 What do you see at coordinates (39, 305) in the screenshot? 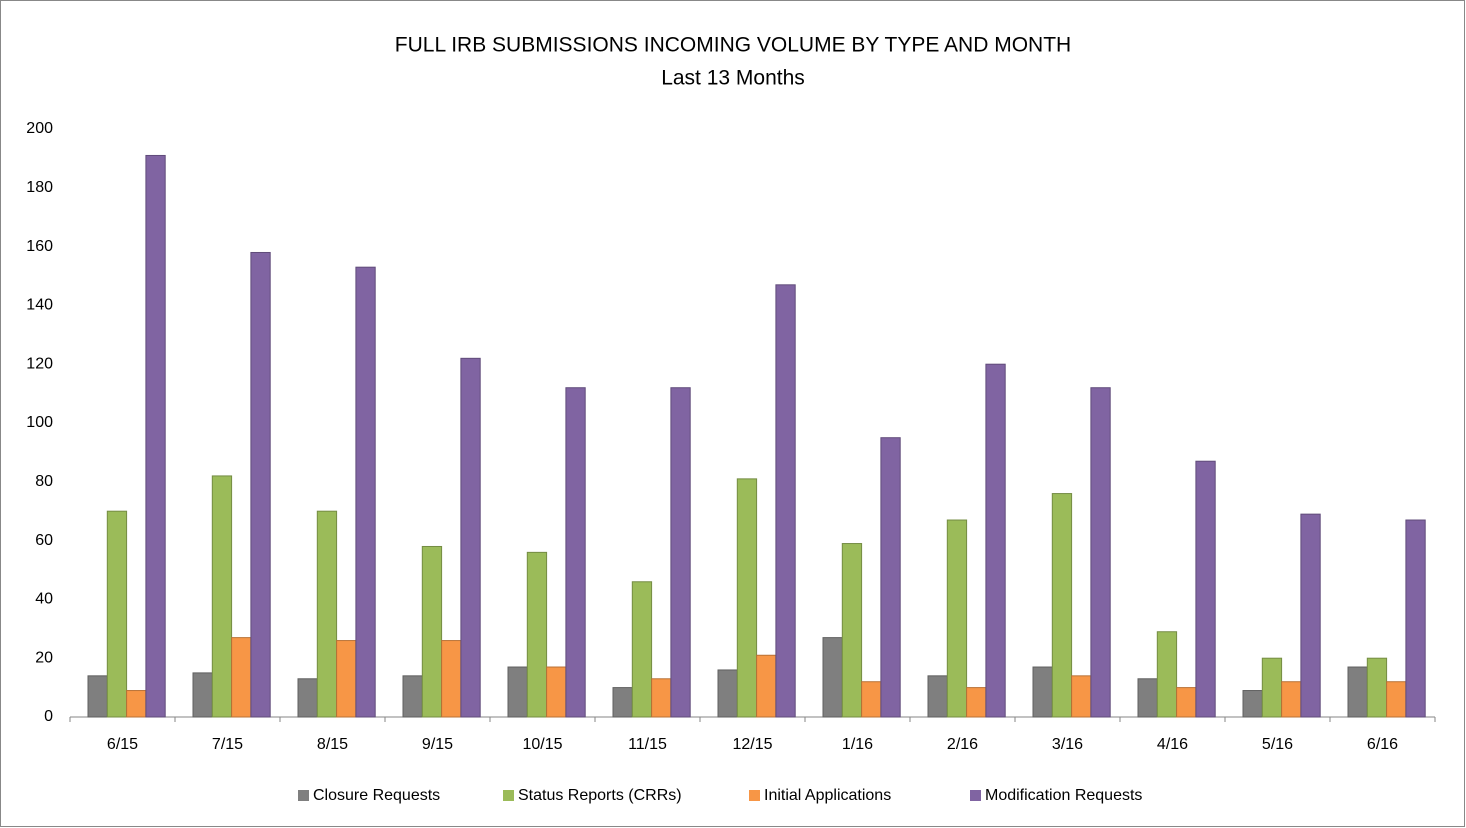
I see `y-tick-label: 140` at bounding box center [39, 305].